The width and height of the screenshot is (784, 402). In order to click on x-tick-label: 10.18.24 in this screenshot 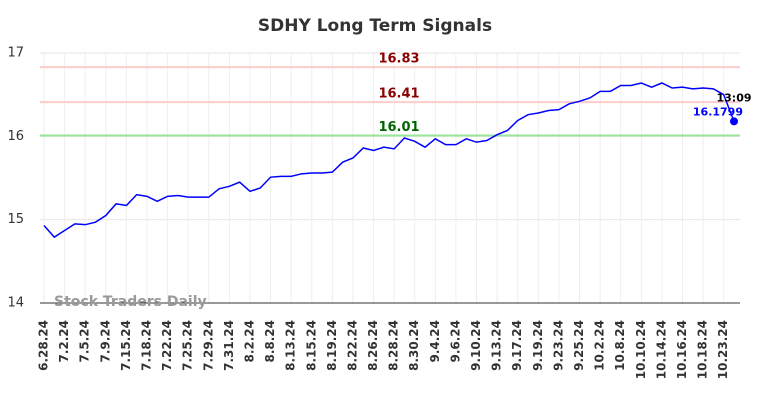, I will do `click(703, 349)`.